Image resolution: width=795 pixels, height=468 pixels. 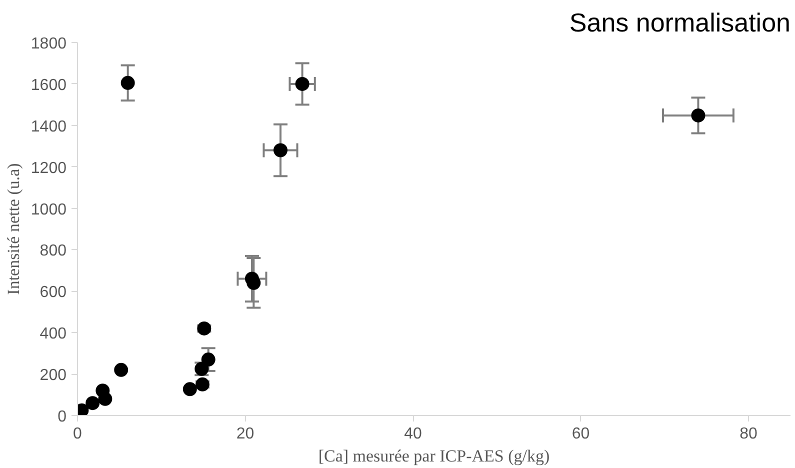 What do you see at coordinates (749, 434) in the screenshot?
I see `x-tick-label: 80` at bounding box center [749, 434].